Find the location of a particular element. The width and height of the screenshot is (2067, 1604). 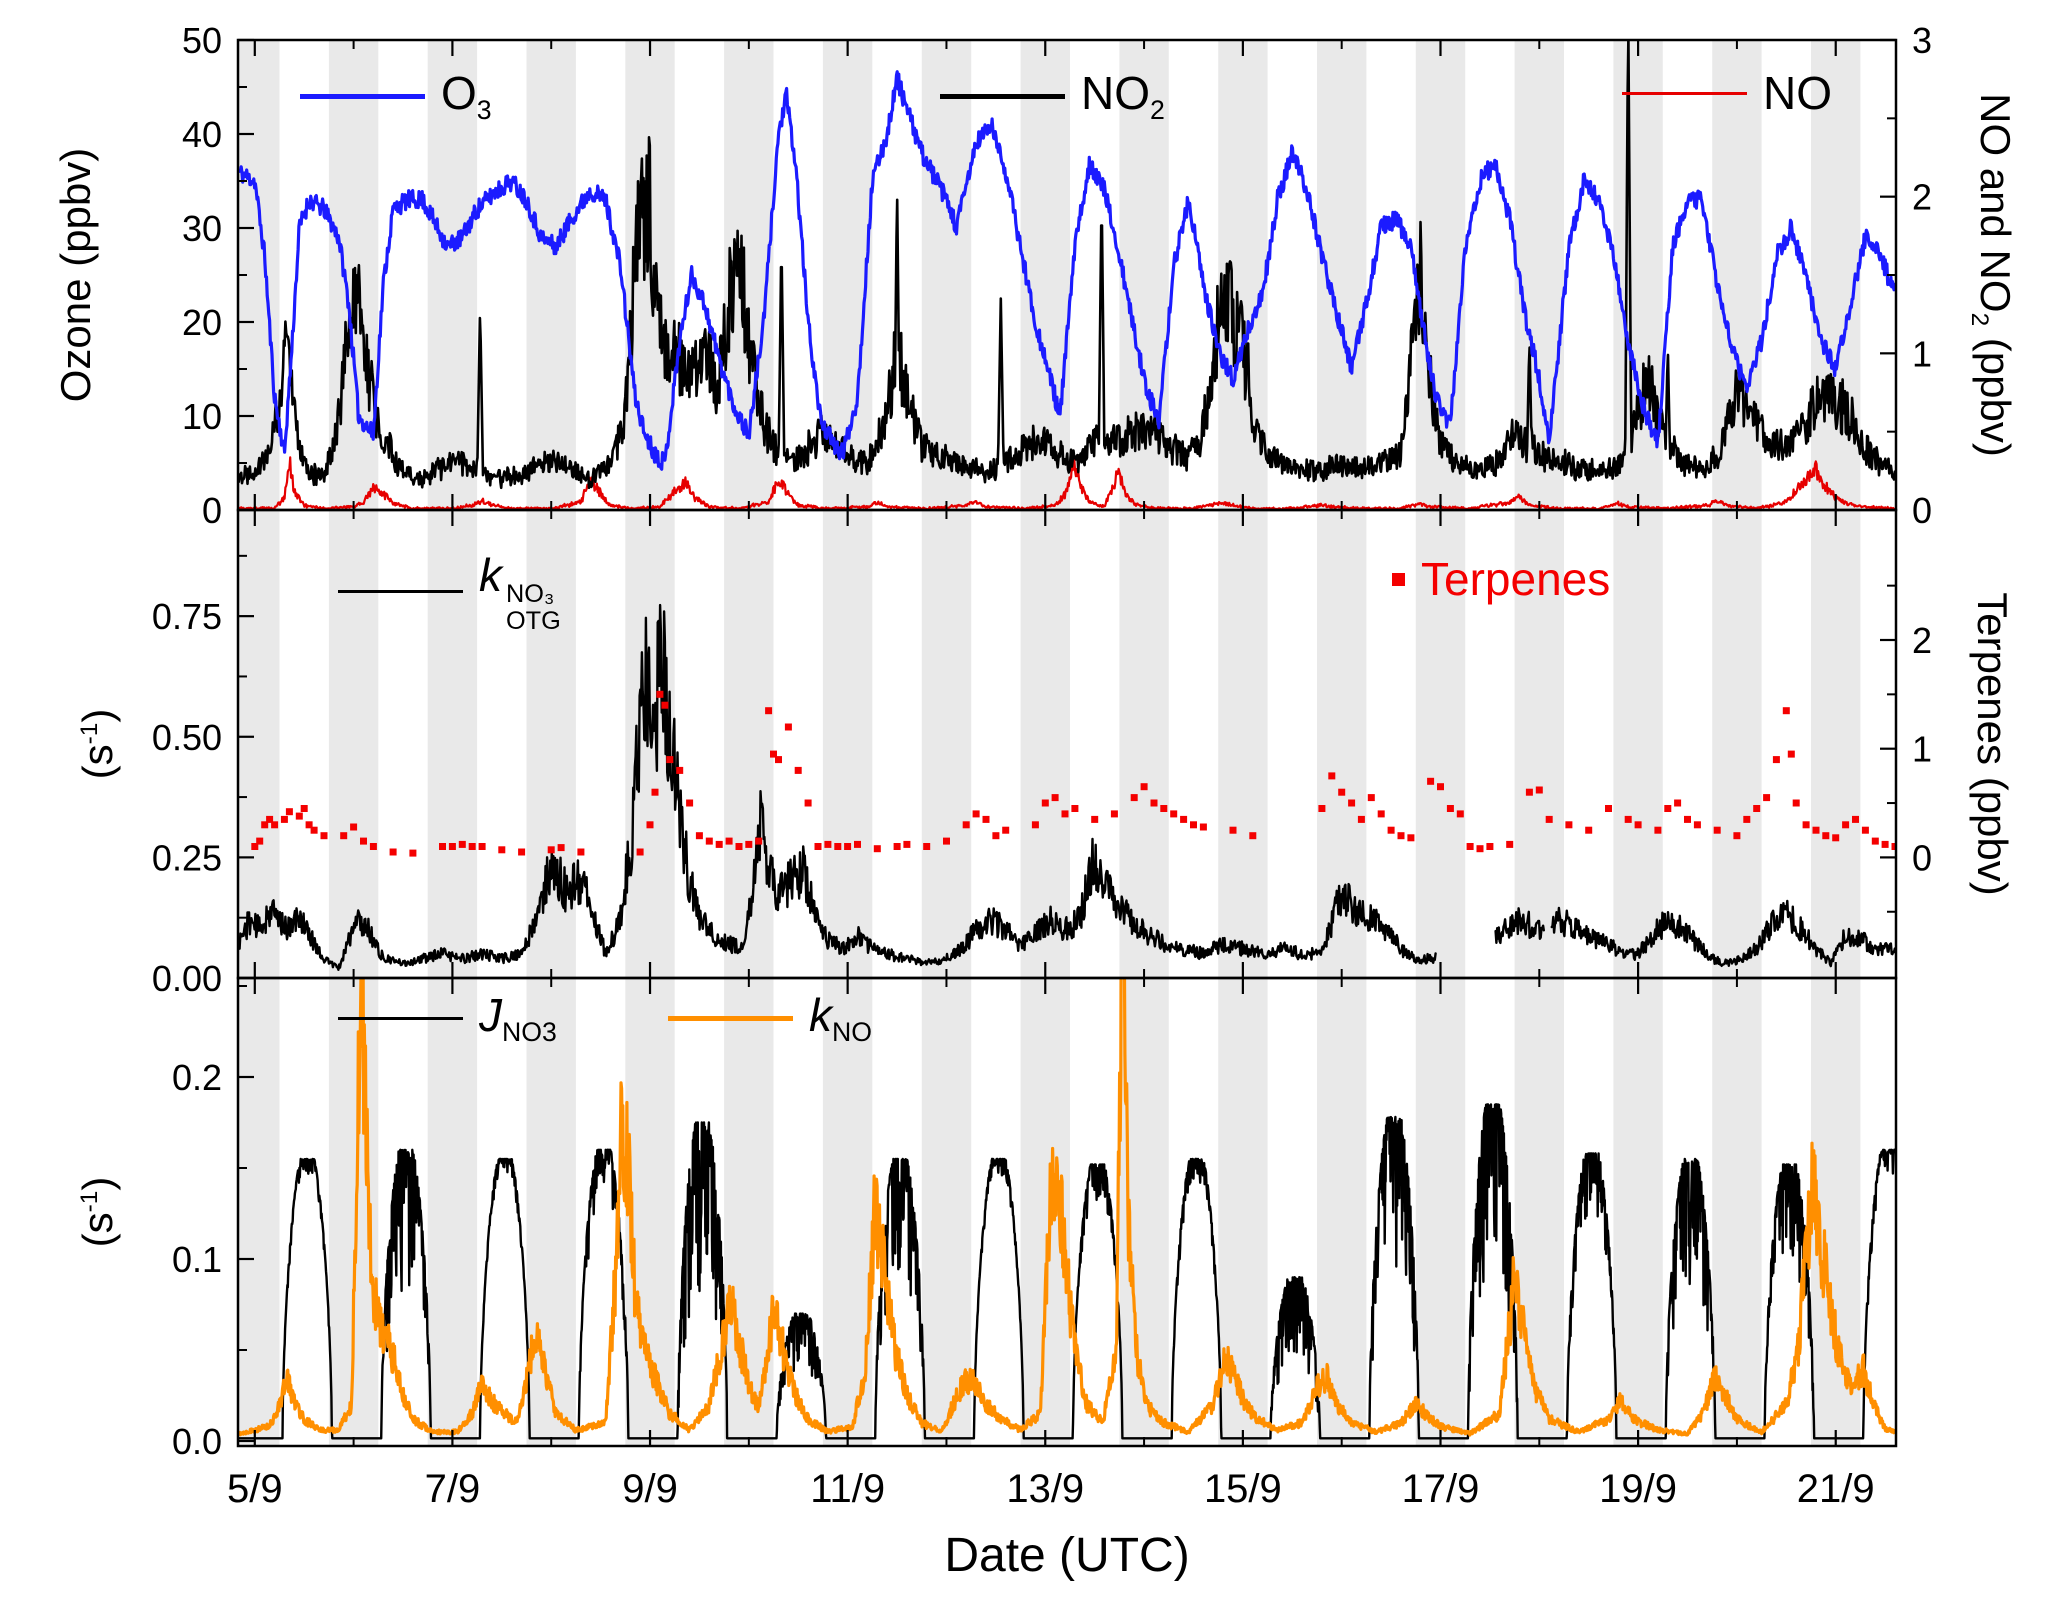

y-axis-label-s1-middle: (s-1) is located at coordinates (97, 744).